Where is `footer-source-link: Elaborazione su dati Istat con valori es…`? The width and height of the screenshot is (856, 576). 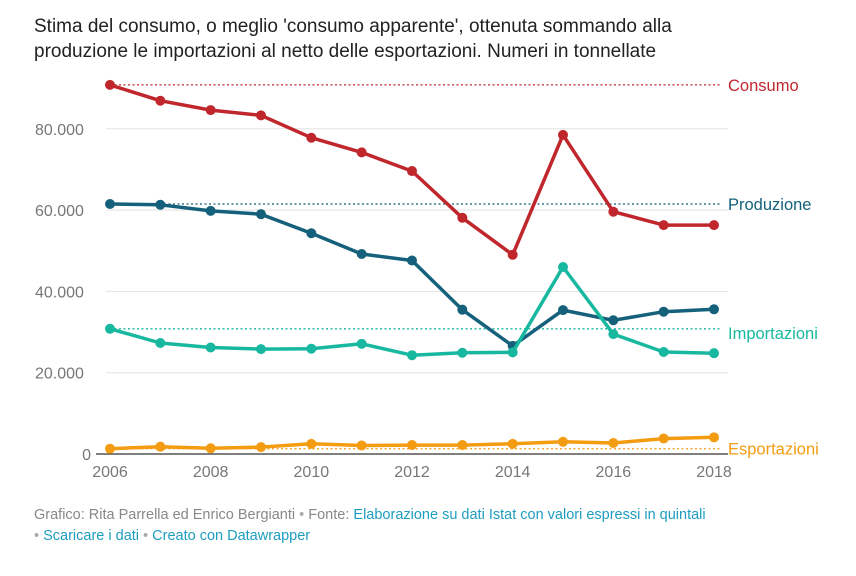 footer-source-link: Elaborazione su dati Istat con valori es… is located at coordinates (529, 515).